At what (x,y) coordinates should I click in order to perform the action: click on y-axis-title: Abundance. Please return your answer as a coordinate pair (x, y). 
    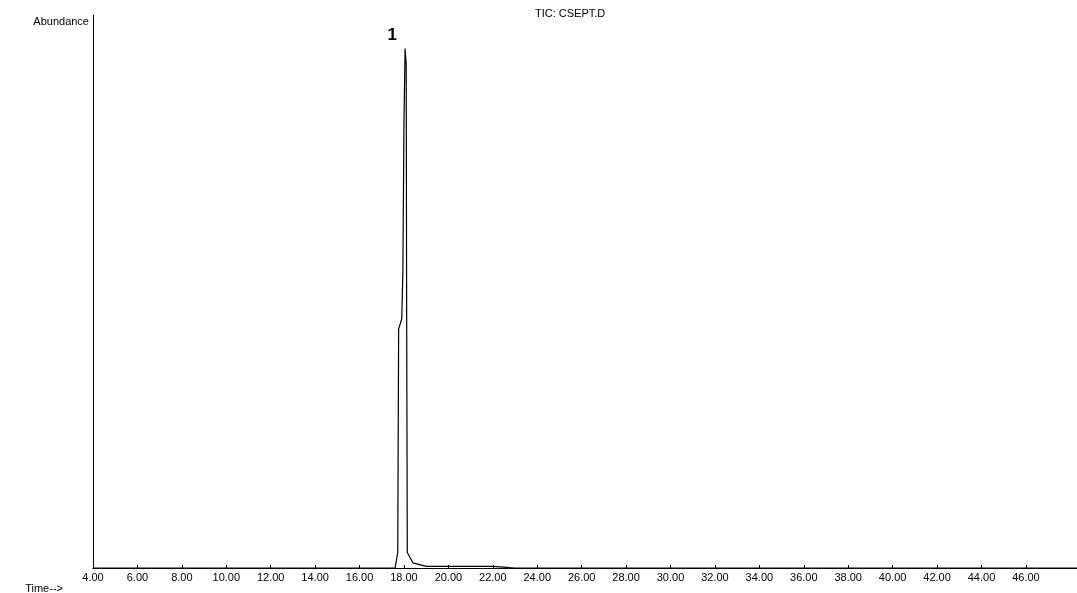
    Looking at the image, I should click on (61, 20).